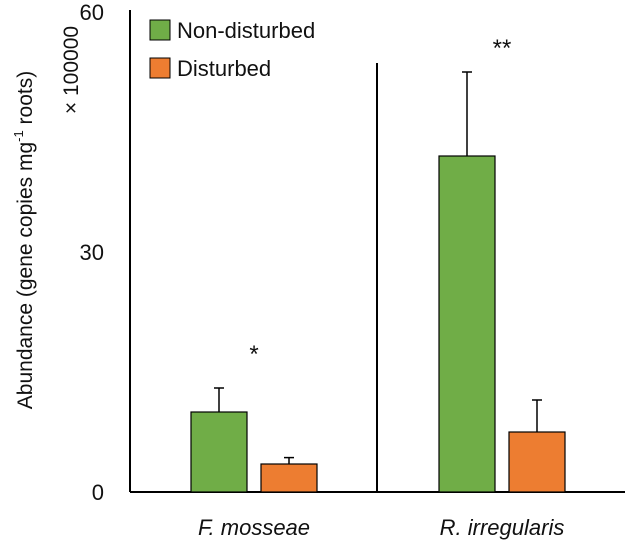 The width and height of the screenshot is (629, 549). What do you see at coordinates (92, 12) in the screenshot?
I see `y-tick-label: 60` at bounding box center [92, 12].